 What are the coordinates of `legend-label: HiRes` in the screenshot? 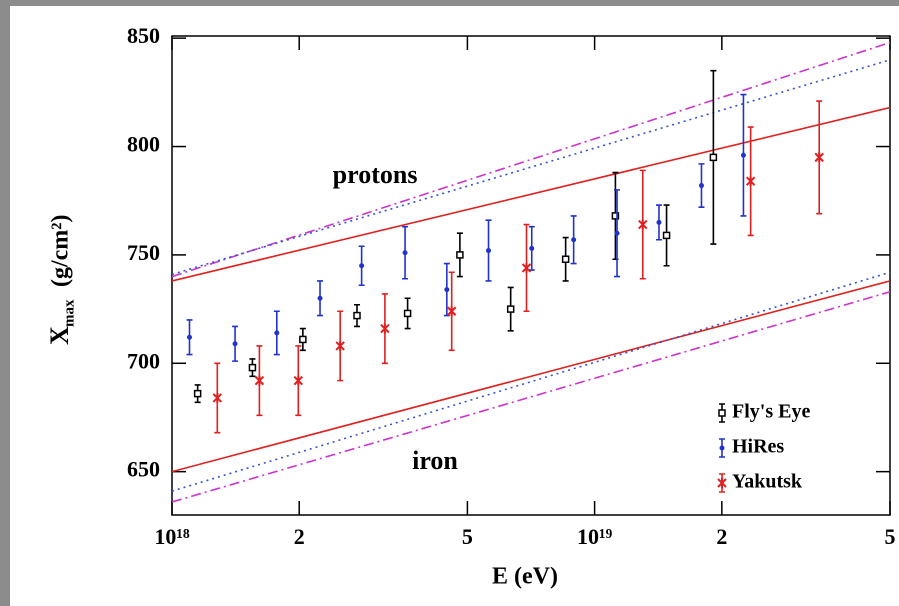 It's located at (758, 447).